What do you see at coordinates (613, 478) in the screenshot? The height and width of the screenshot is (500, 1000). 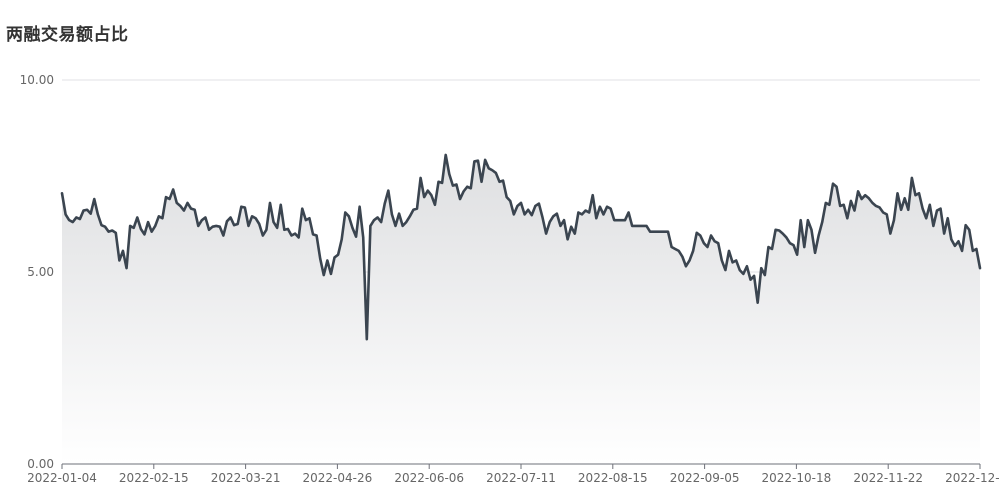 I see `x-tick-label: 2022-08-15` at bounding box center [613, 478].